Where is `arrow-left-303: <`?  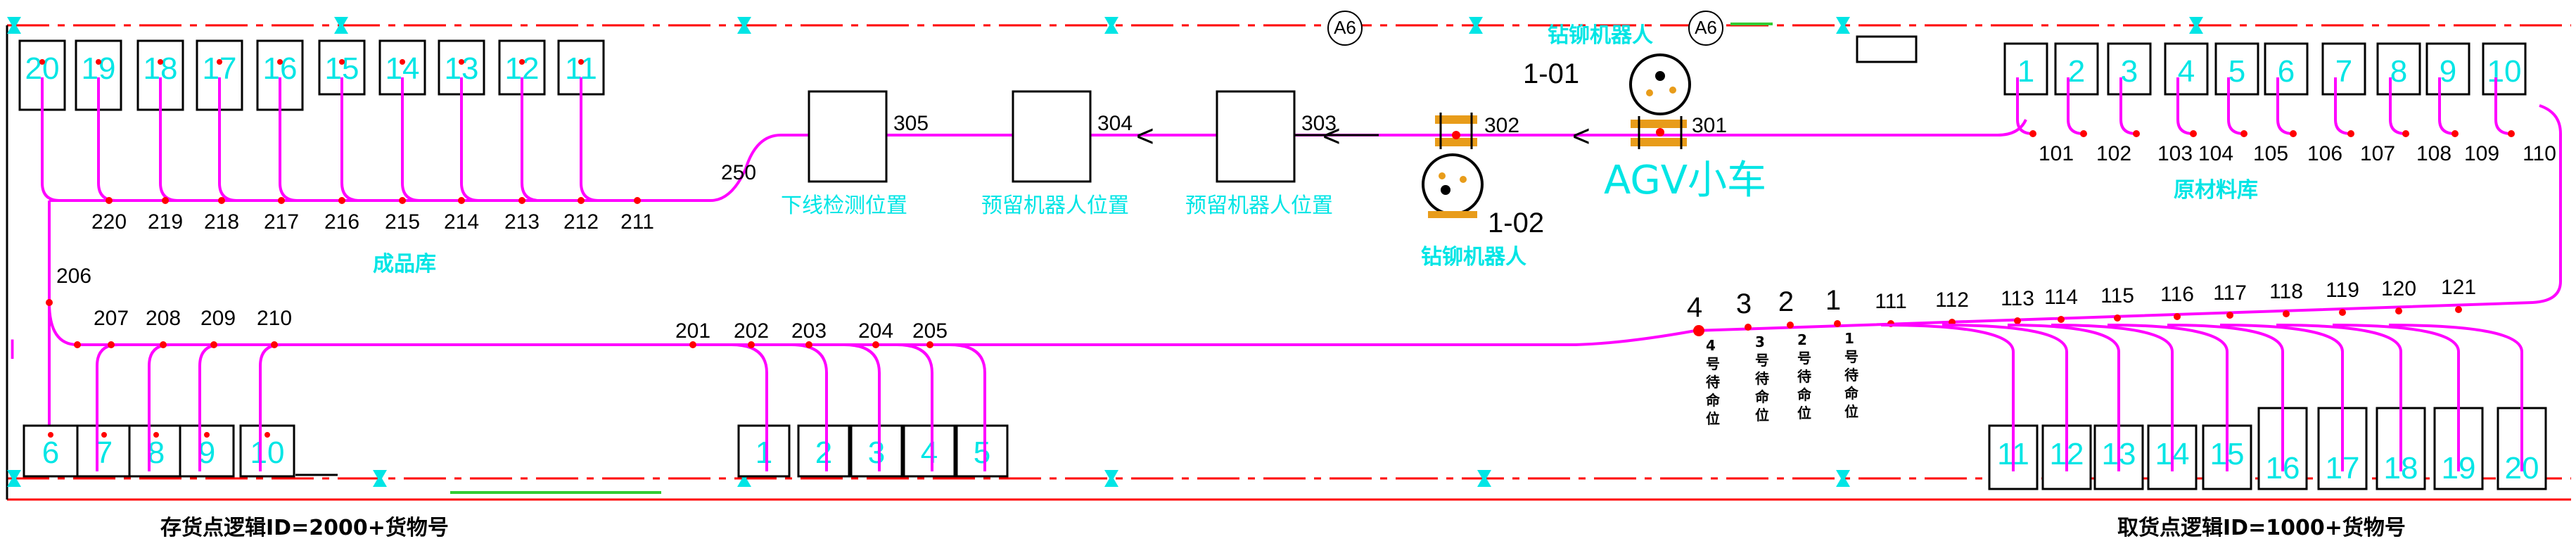 arrow-left-303: < is located at coordinates (1331, 136).